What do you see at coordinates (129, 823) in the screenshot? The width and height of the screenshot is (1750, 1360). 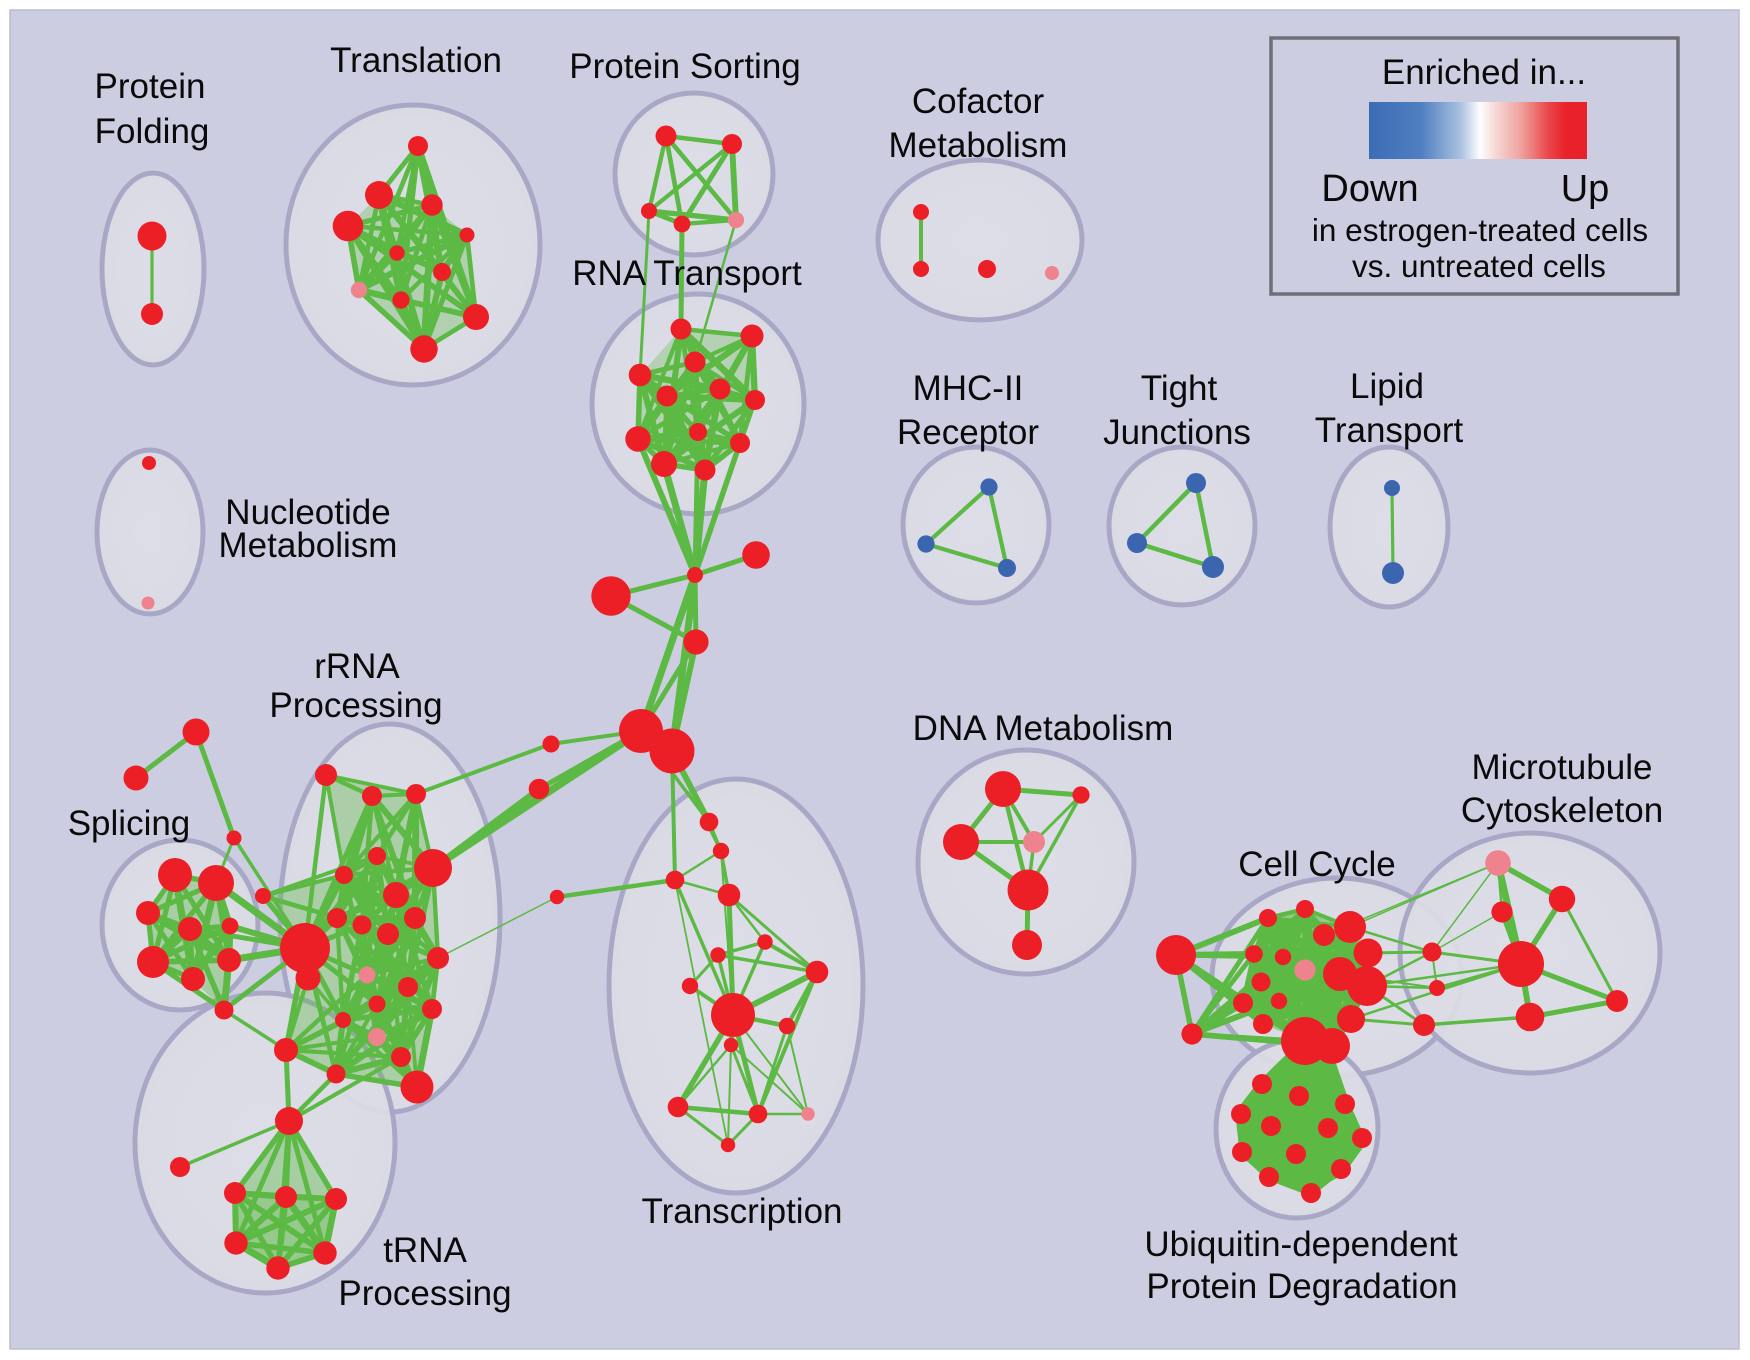 I see `svg-text: Splicing` at bounding box center [129, 823].